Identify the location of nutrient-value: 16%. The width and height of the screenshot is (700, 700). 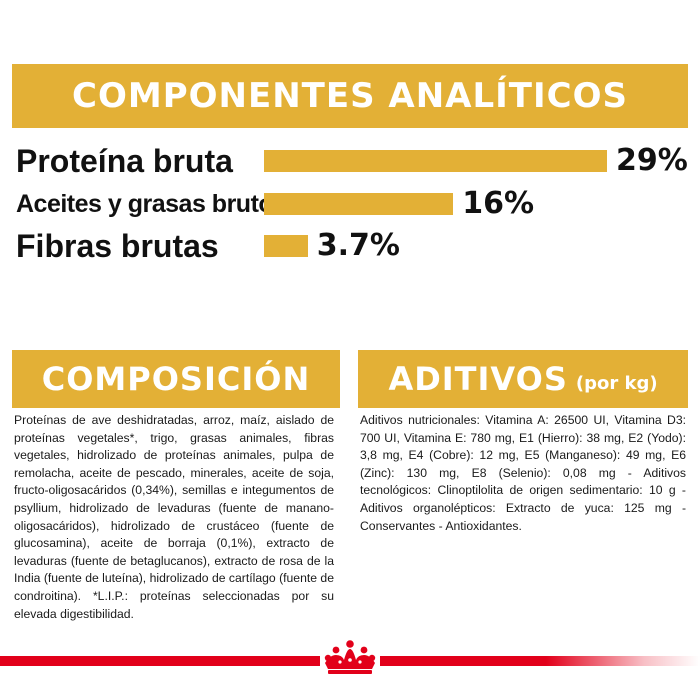
(498, 203).